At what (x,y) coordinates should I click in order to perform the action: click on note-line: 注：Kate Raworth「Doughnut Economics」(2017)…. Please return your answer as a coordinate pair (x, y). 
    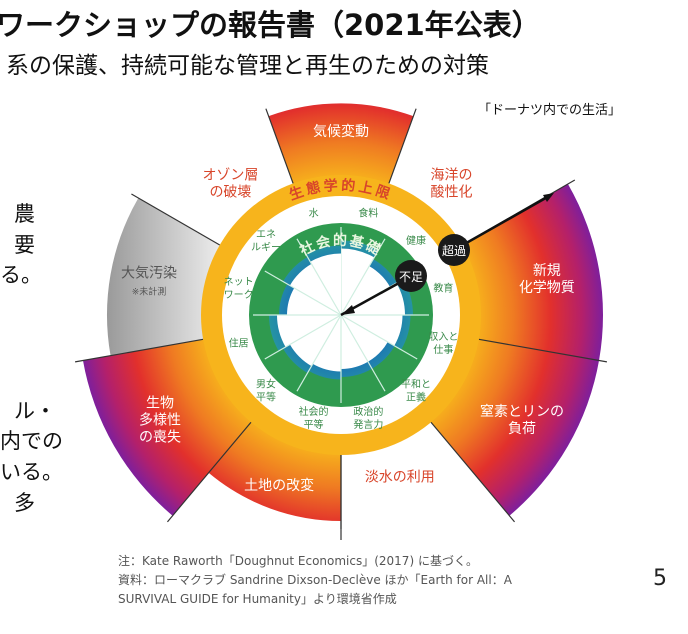
    Looking at the image, I should click on (298, 561).